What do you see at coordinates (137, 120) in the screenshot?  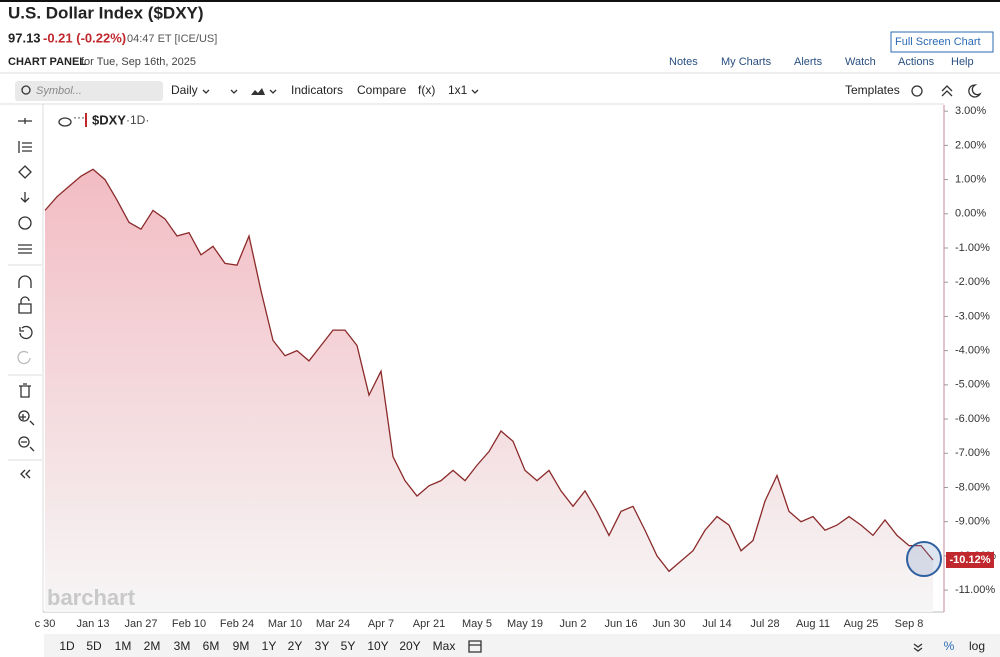 I see `legend-interval: ·1D·` at bounding box center [137, 120].